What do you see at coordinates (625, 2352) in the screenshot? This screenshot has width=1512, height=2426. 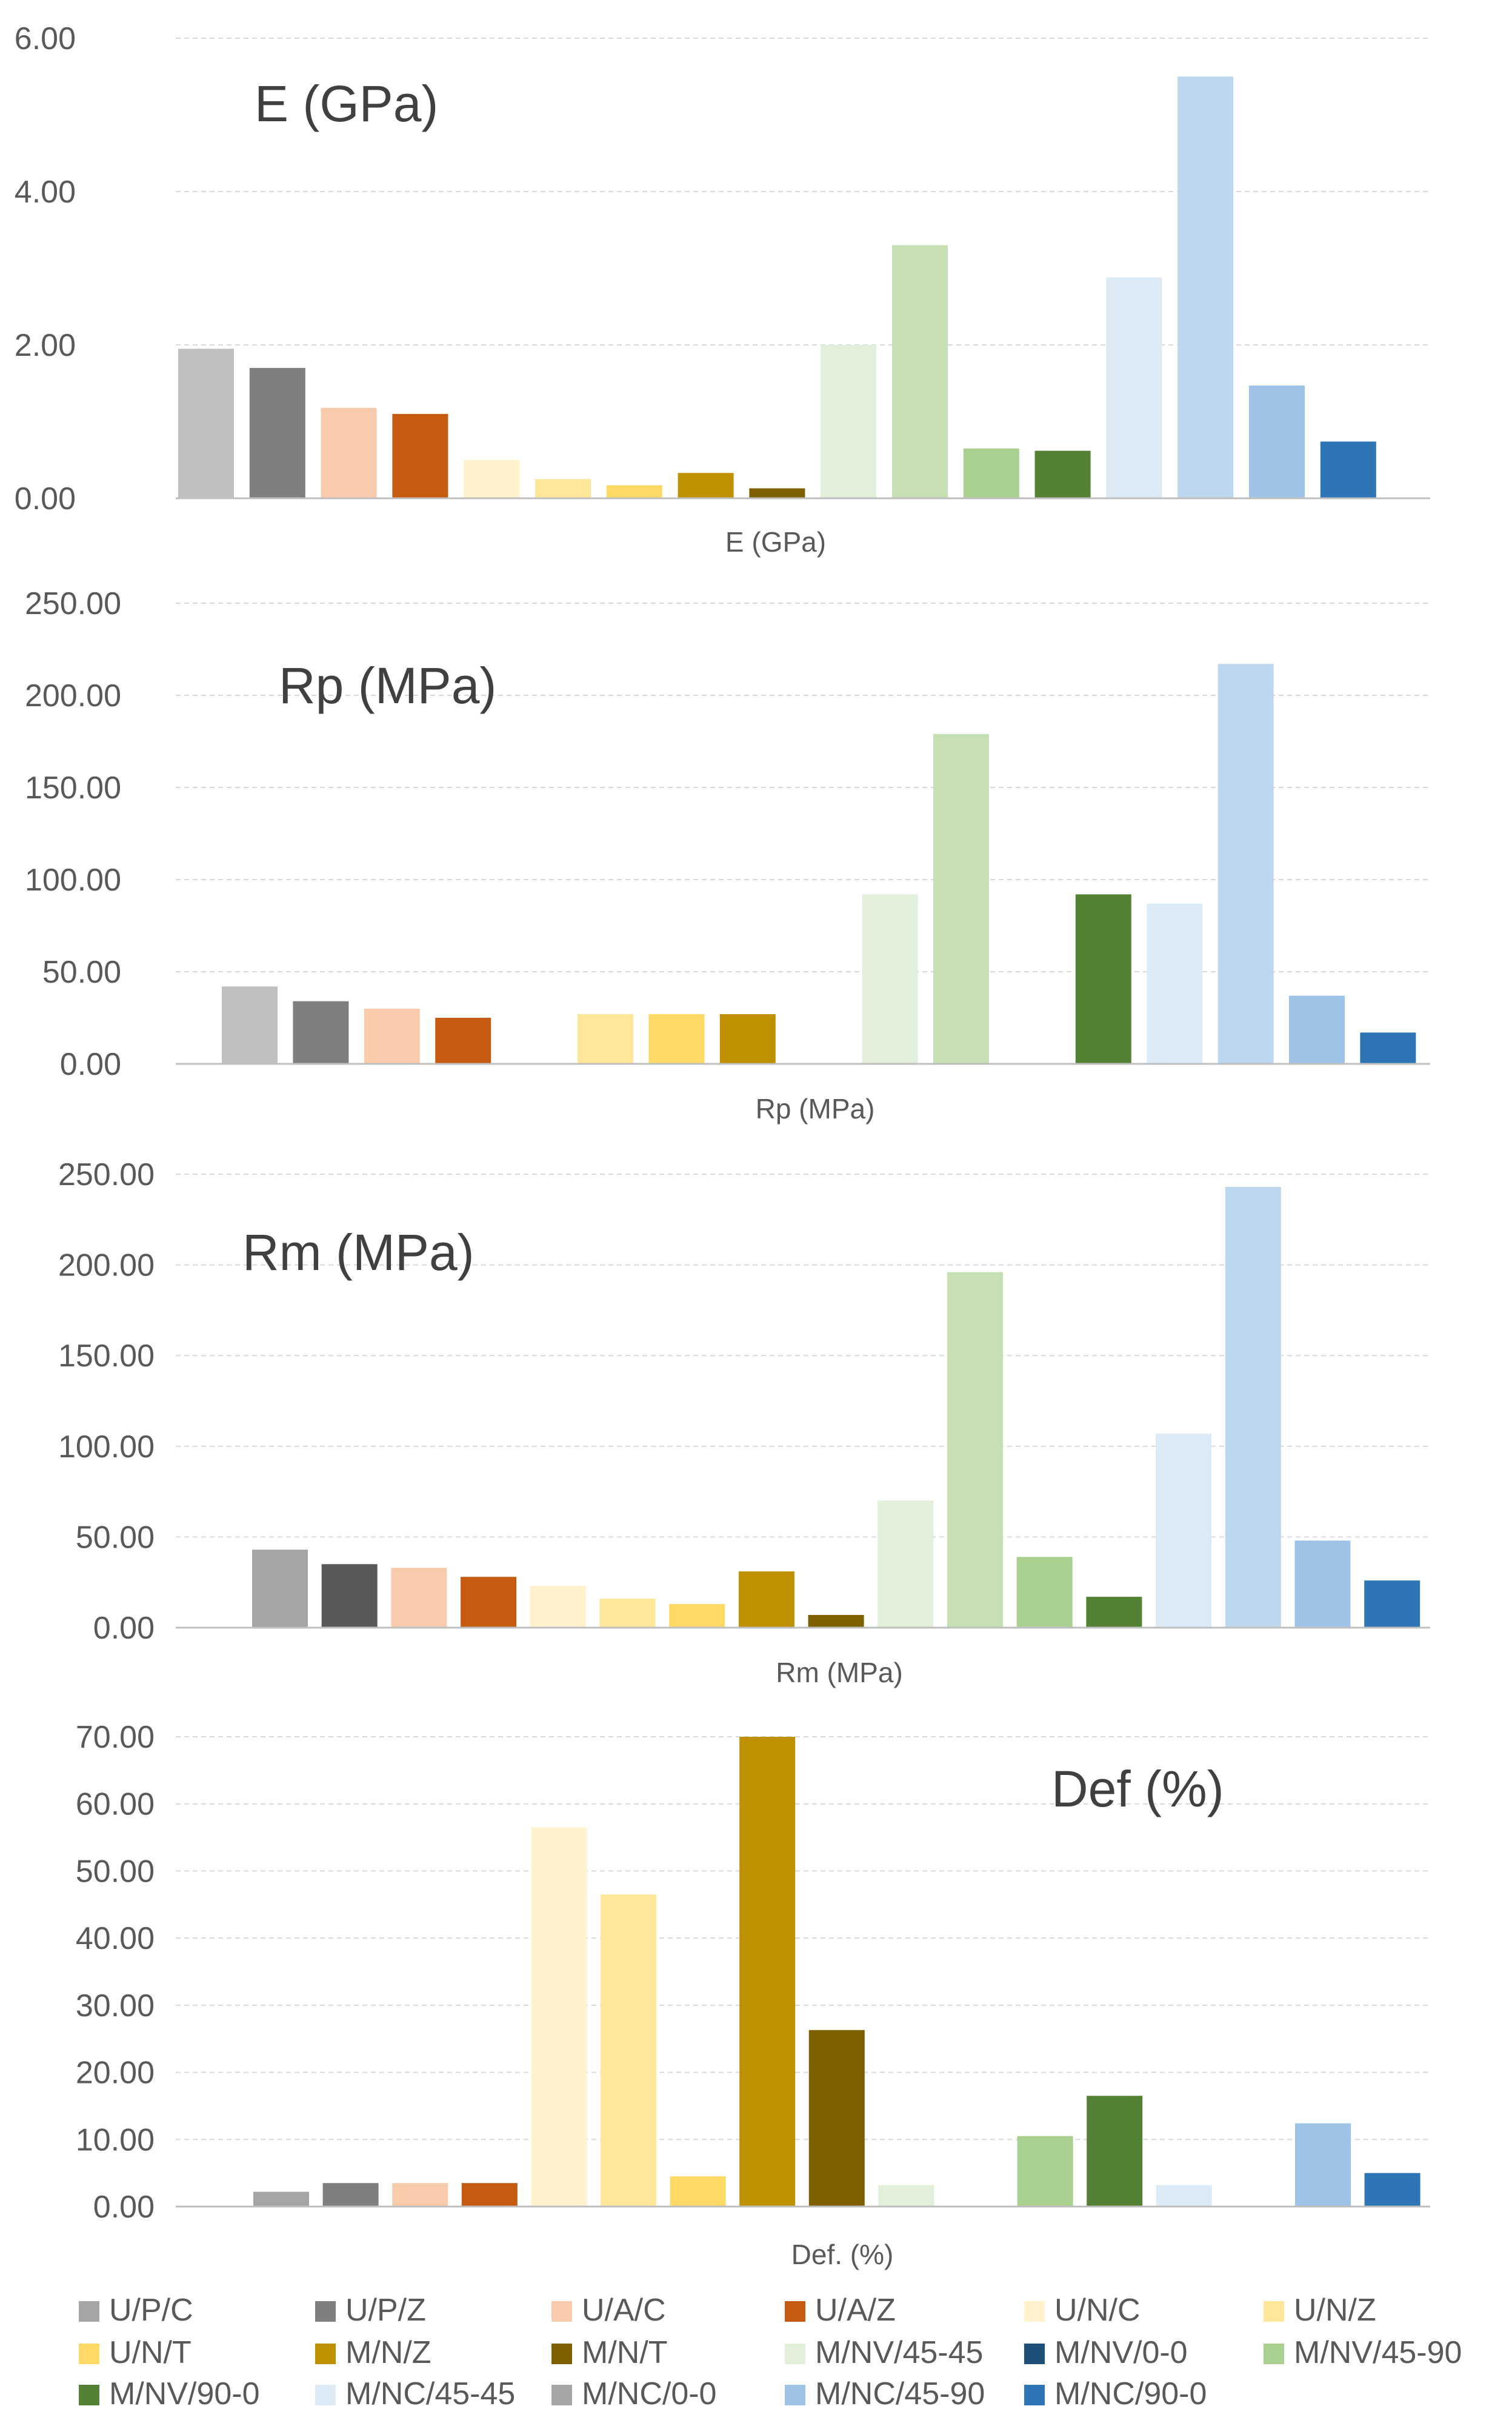 I see `legend-label: M/N/T` at bounding box center [625, 2352].